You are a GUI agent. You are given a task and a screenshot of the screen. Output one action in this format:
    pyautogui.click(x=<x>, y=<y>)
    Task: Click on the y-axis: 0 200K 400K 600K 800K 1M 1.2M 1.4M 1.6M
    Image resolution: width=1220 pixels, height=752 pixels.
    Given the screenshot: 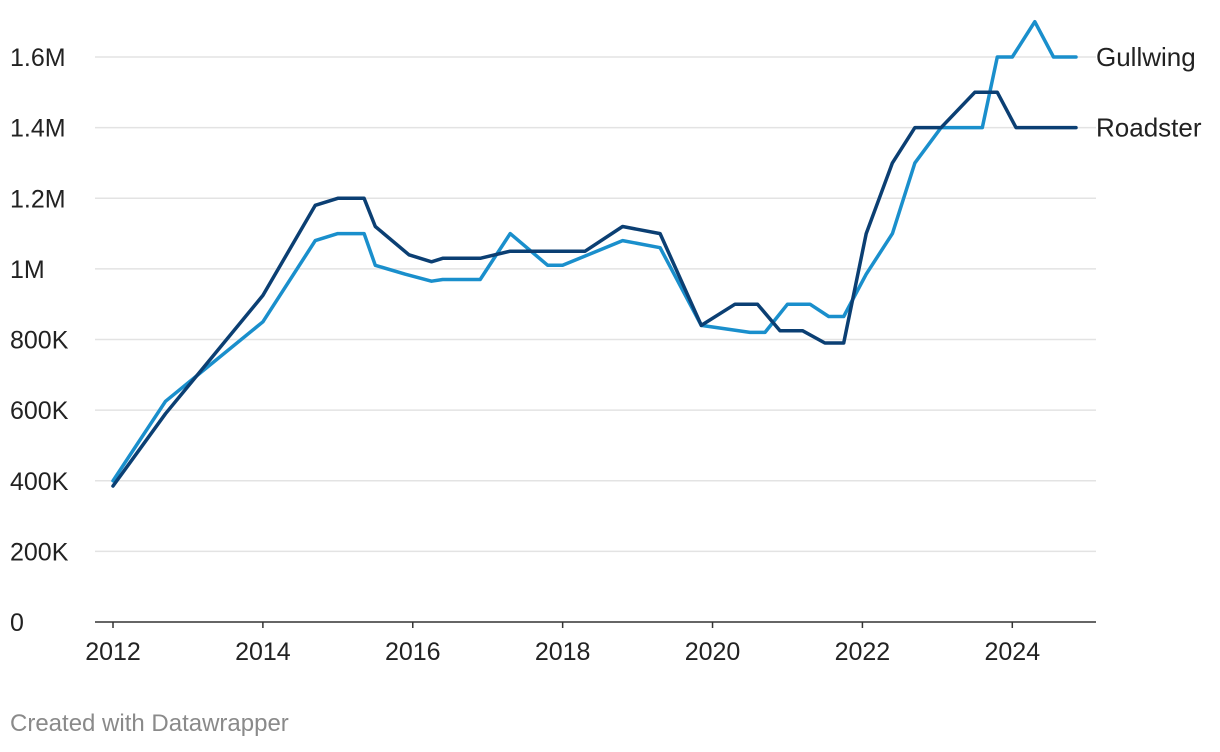 What is the action you would take?
    pyautogui.click(x=39, y=340)
    